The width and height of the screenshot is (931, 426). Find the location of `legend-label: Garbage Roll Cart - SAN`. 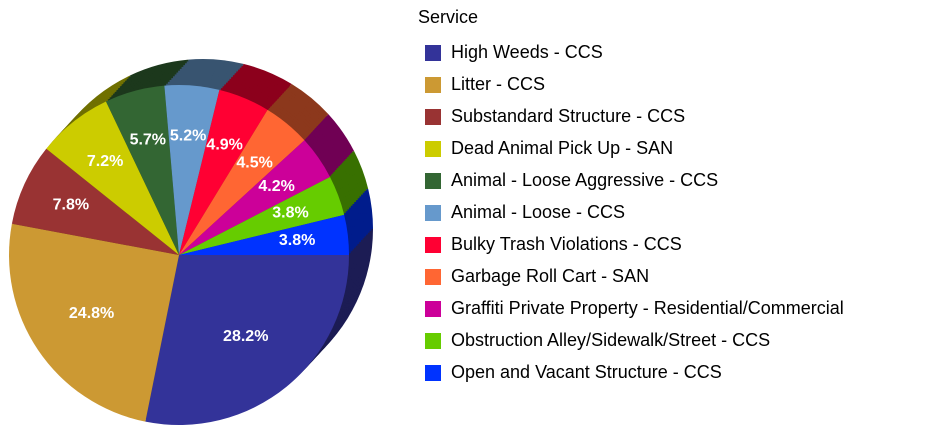

legend-label: Garbage Roll Cart - SAN is located at coordinates (550, 276).